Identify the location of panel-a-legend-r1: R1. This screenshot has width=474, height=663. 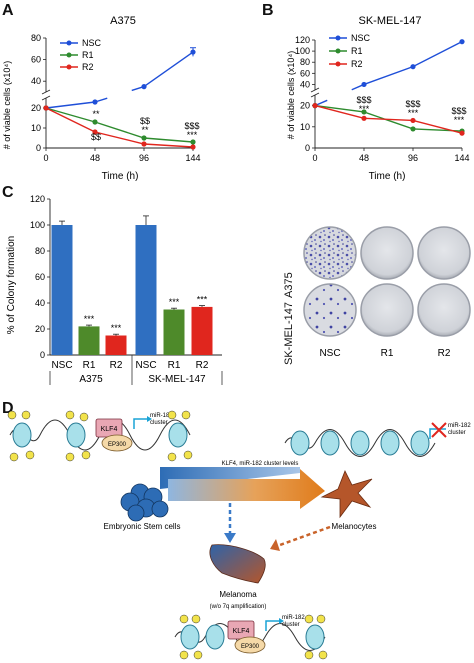
(88, 55).